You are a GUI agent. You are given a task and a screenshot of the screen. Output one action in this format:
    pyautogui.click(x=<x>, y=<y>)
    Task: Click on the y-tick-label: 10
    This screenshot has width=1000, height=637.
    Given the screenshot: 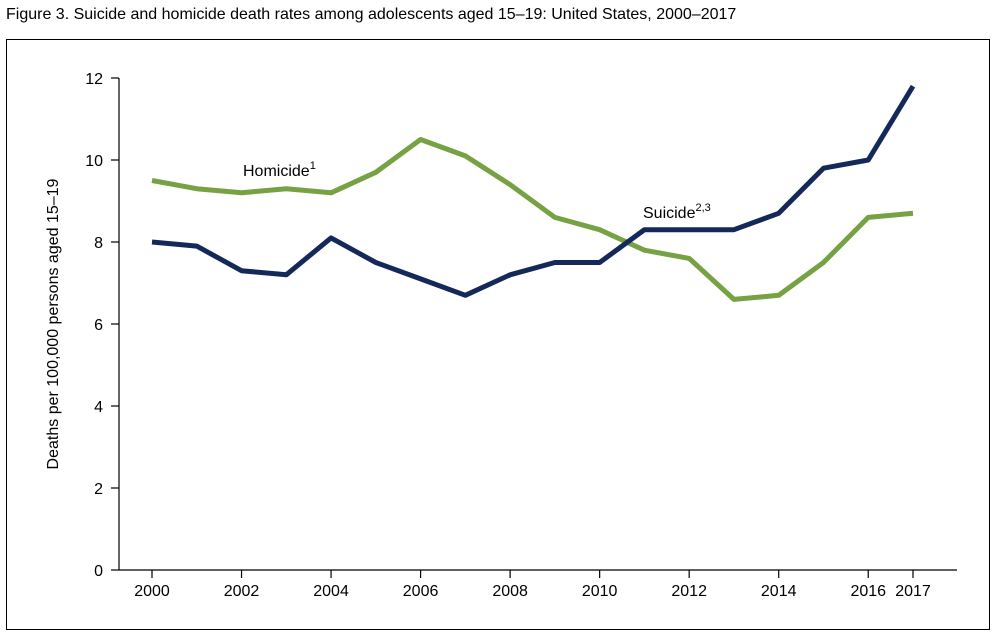 What is the action you would take?
    pyautogui.click(x=94, y=161)
    